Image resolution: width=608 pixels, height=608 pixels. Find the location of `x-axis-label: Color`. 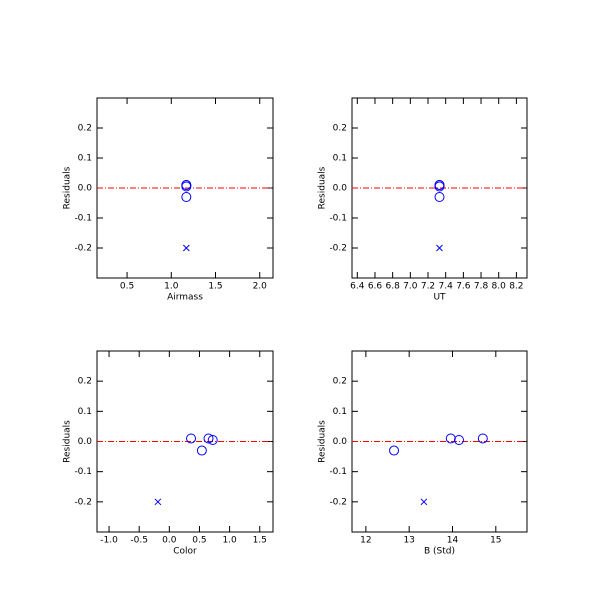

x-axis-label: Color is located at coordinates (185, 552).